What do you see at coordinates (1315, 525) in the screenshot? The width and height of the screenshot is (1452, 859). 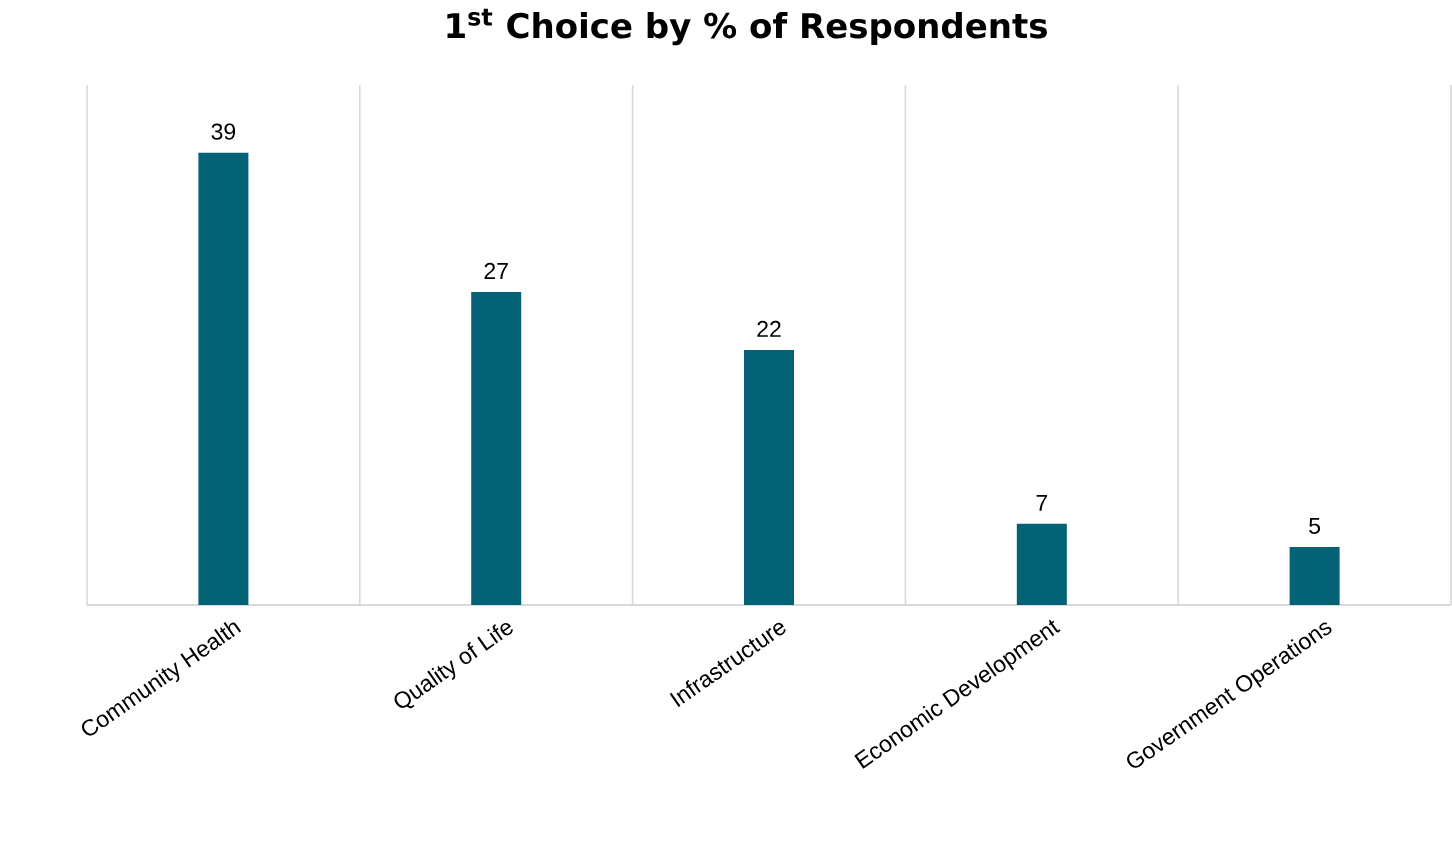 I see `data-label: 5` at bounding box center [1315, 525].